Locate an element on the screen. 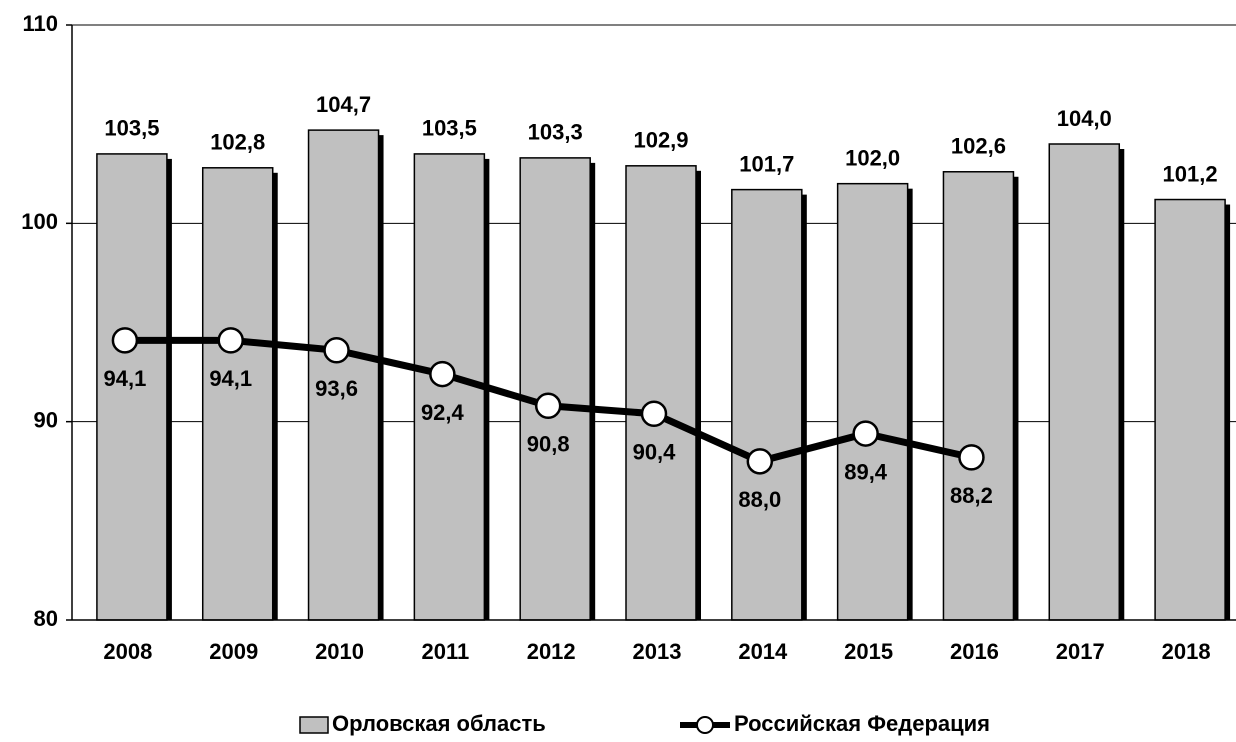 The image size is (1236, 742). x-tick-label: 2015 is located at coordinates (868, 651).